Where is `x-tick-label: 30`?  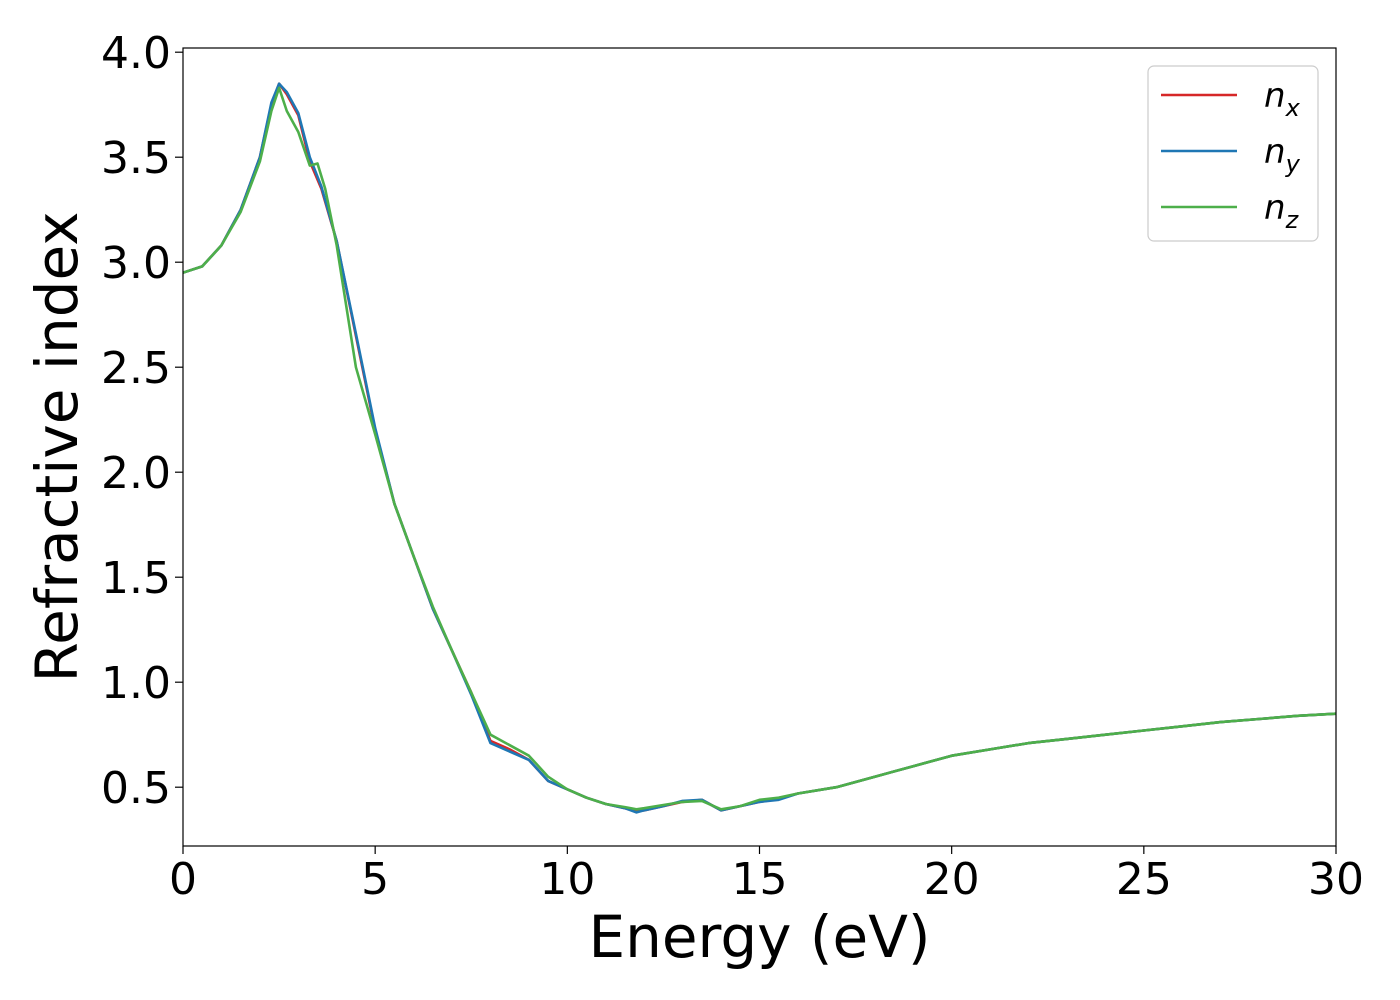
x-tick-label: 30 is located at coordinates (1336, 879).